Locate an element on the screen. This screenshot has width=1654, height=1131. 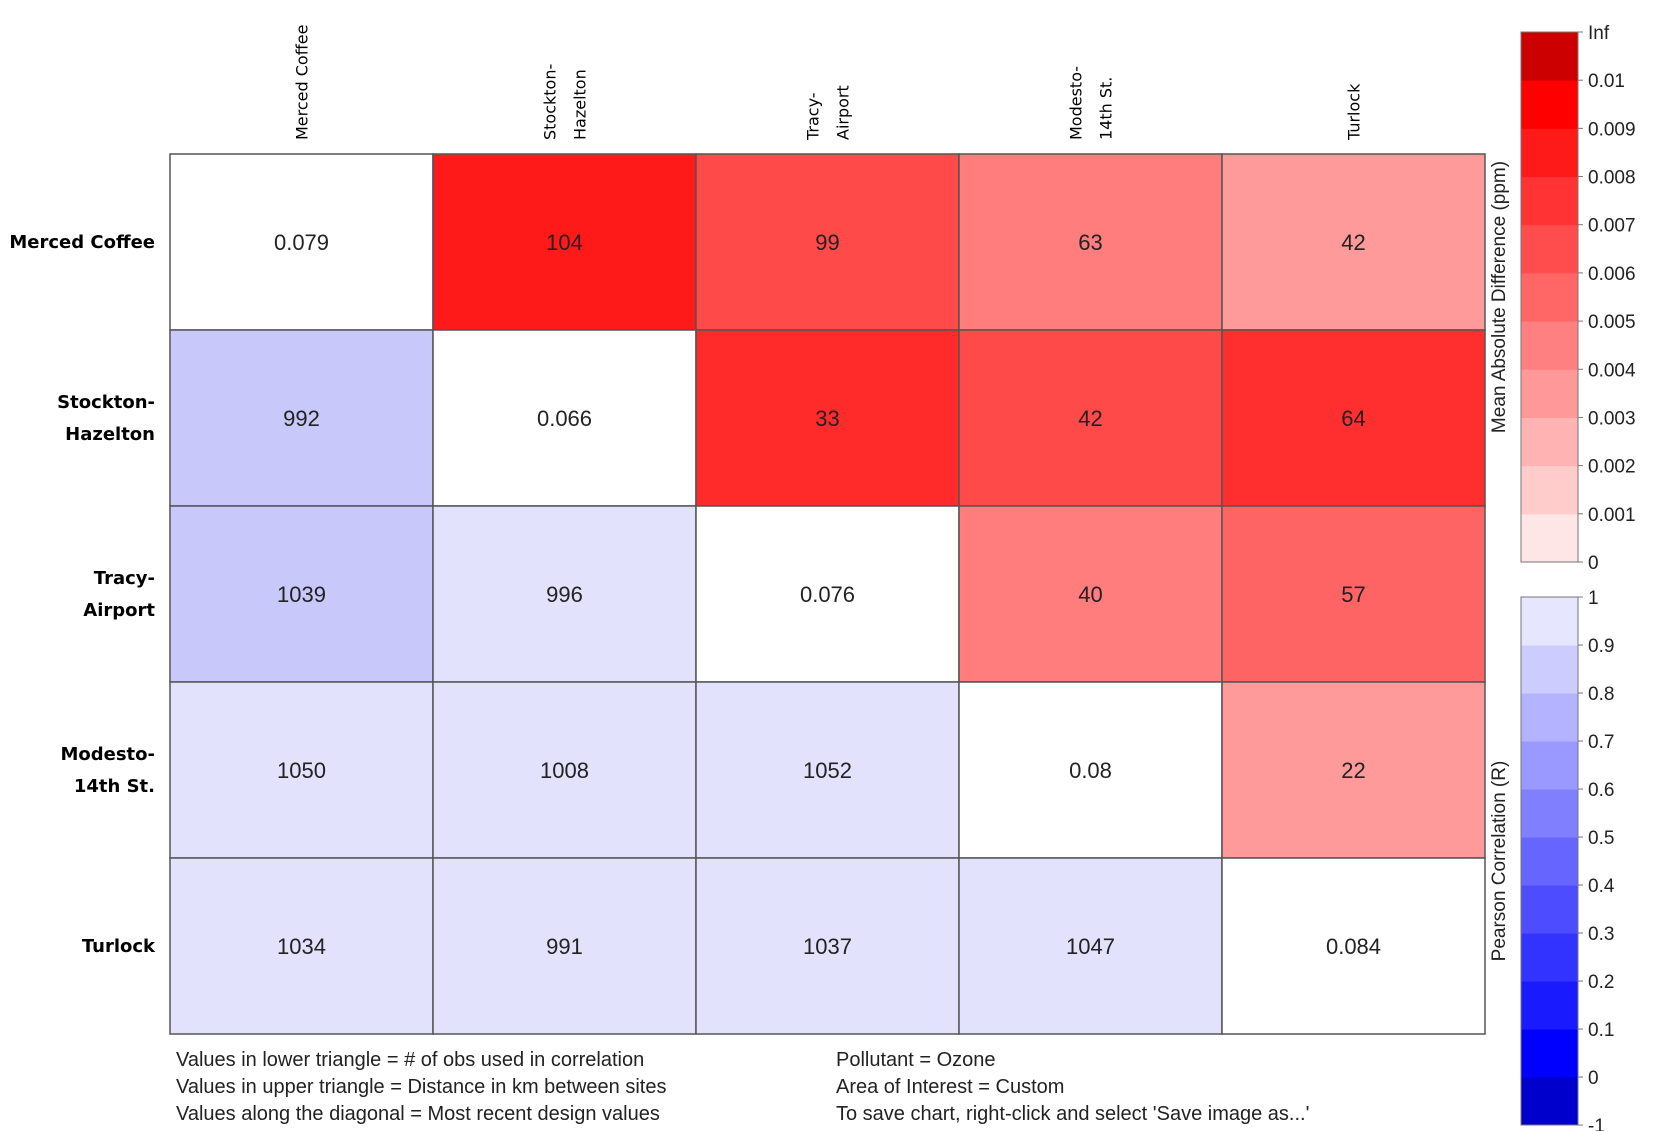
cell-value-r5-c1: 1034 is located at coordinates (301, 946).